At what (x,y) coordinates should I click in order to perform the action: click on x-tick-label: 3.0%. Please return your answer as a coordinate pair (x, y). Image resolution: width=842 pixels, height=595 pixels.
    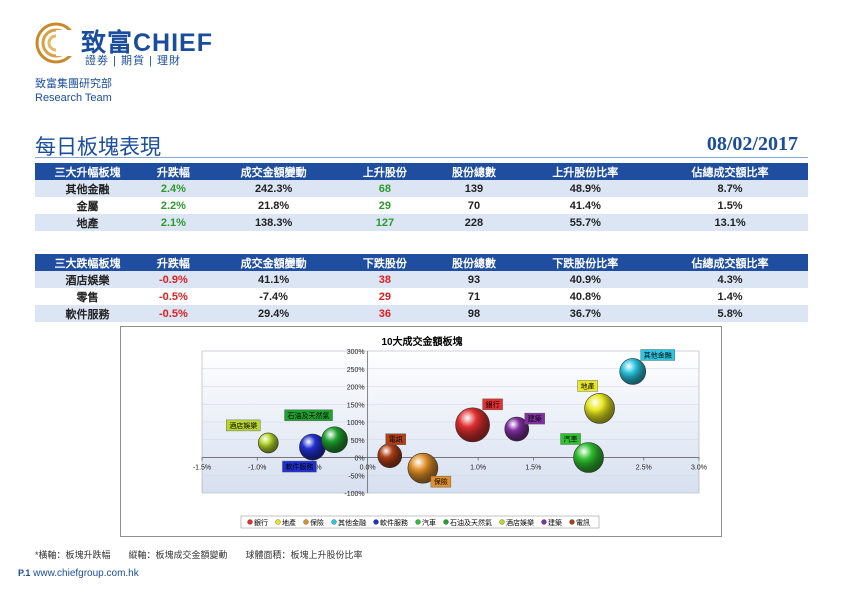
    Looking at the image, I should click on (699, 468).